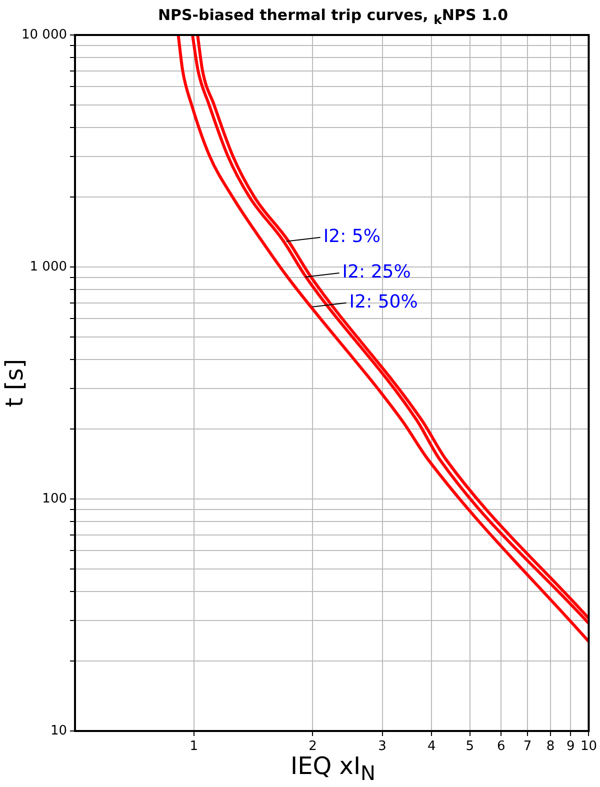 The image size is (600, 787). Describe the element at coordinates (14, 383) in the screenshot. I see `y-axis-title: t [s]` at that location.